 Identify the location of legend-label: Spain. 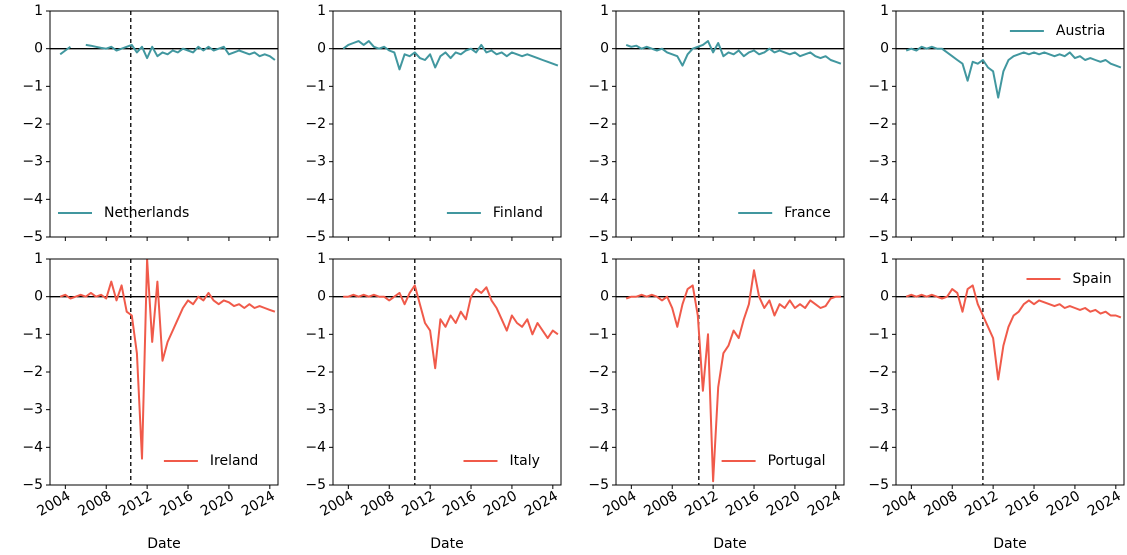
(1092, 279).